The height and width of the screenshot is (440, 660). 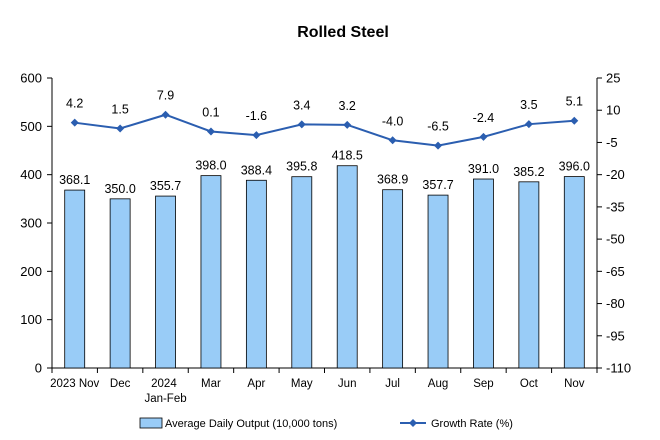 I want to click on right-axis-tick-label: -65, so click(x=615, y=271).